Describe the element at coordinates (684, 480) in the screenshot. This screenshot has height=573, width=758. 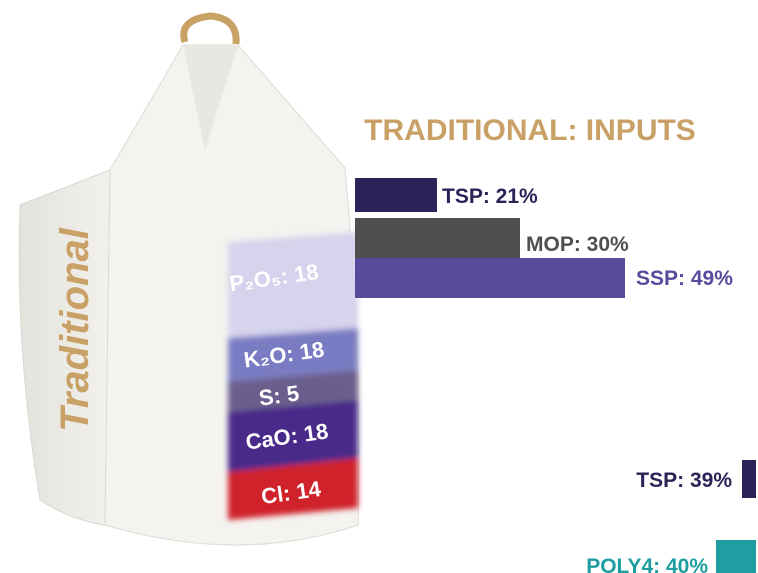
I see `bar-label: TSP: 39%` at that location.